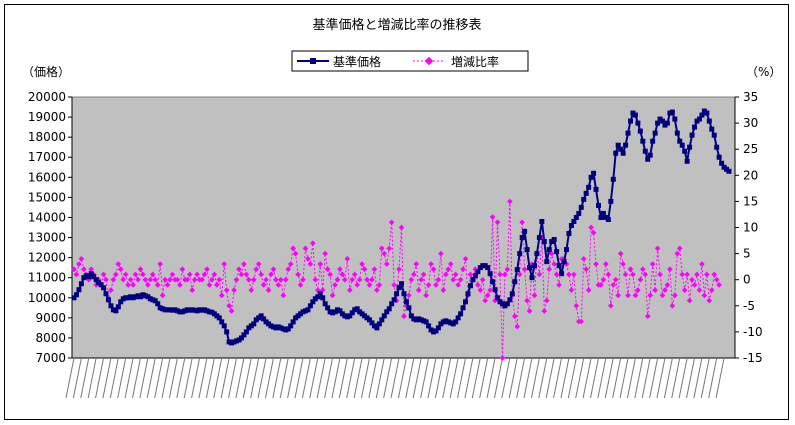  What do you see at coordinates (750, 201) in the screenshot?
I see `y-right-tick-label: 15` at bounding box center [750, 201].